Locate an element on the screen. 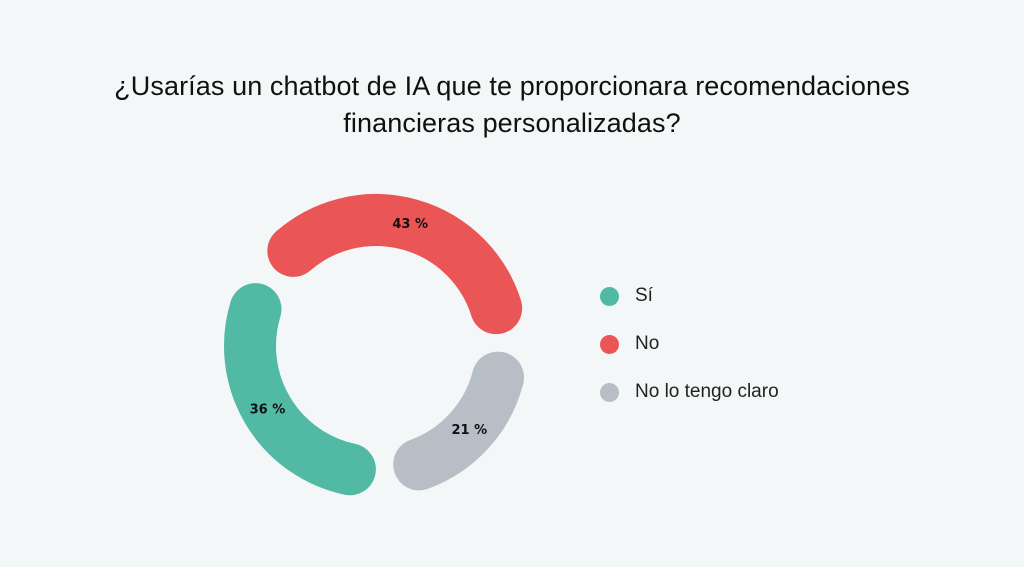  donut-labels: 43 % 21 % 36 % is located at coordinates (368, 327).